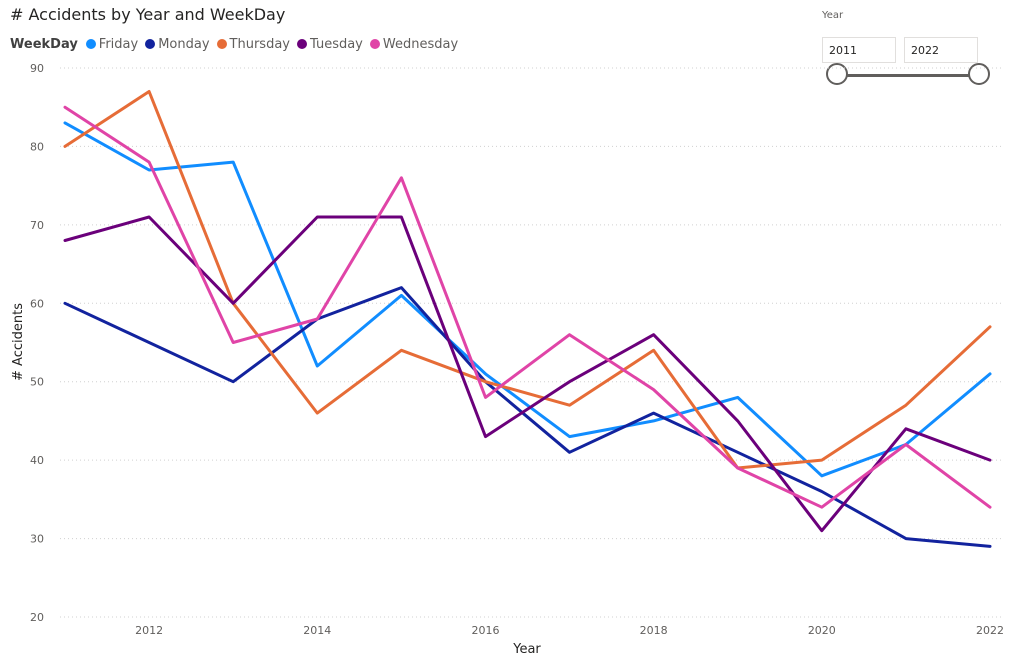 This screenshot has width=1030, height=667. I want to click on legend-swatch-thursday, so click(221, 44).